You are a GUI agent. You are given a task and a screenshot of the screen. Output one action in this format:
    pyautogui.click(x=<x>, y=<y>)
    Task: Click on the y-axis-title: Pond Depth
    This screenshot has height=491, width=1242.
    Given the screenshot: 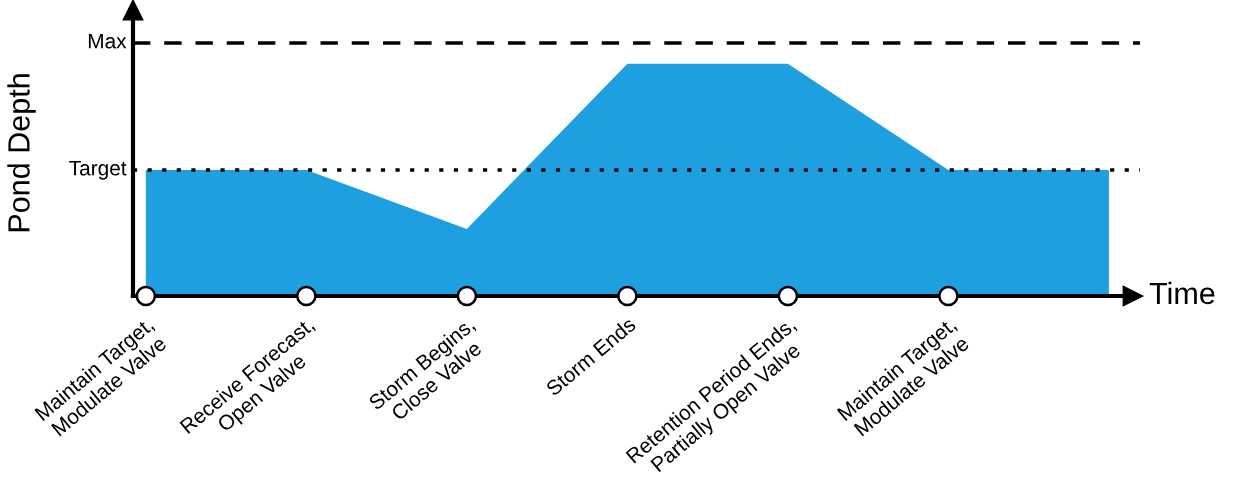 What is the action you would take?
    pyautogui.click(x=21, y=153)
    